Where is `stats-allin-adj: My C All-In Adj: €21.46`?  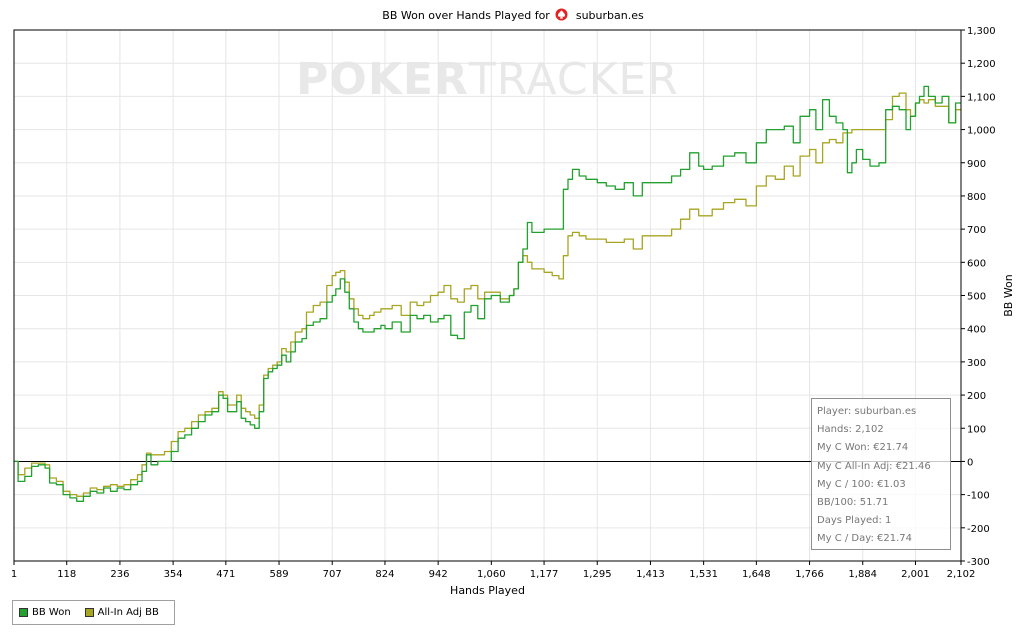 stats-allin-adj: My C All-In Adj: €21.46 is located at coordinates (874, 466).